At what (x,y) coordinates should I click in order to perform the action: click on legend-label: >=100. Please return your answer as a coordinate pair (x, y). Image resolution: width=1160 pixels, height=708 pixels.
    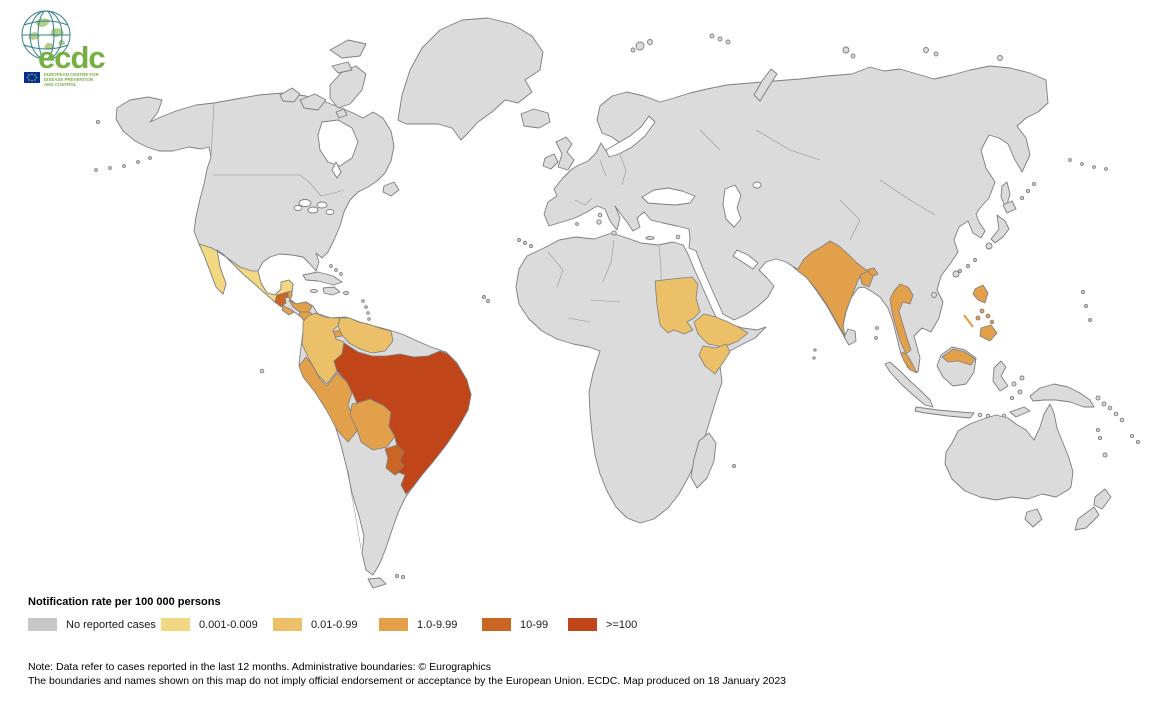
    Looking at the image, I should click on (622, 624).